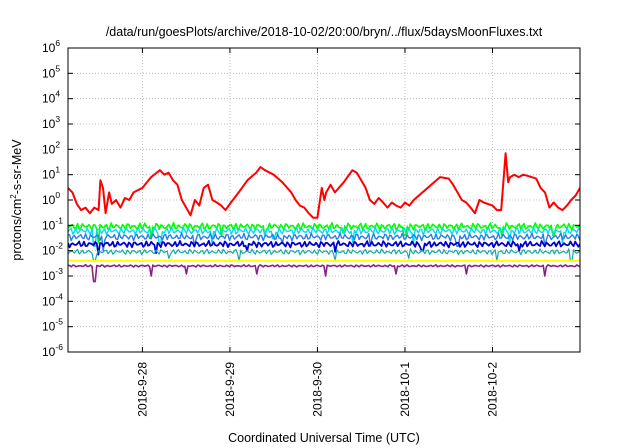 The width and height of the screenshot is (640, 448). I want to click on y-tick-label: 10⁴, so click(51, 97).